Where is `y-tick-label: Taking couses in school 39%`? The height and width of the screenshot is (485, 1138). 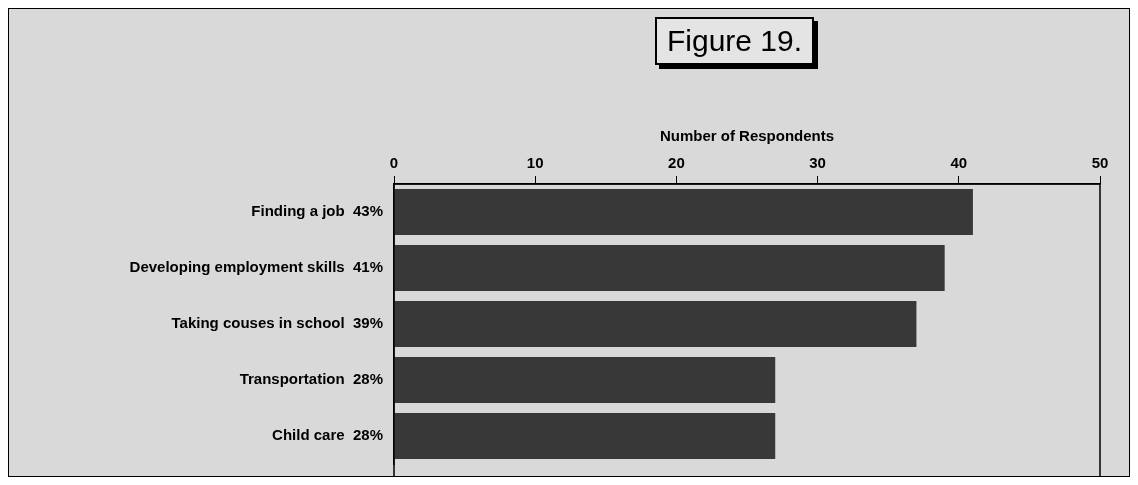
y-tick-label: Taking couses in school 39% is located at coordinates (277, 323).